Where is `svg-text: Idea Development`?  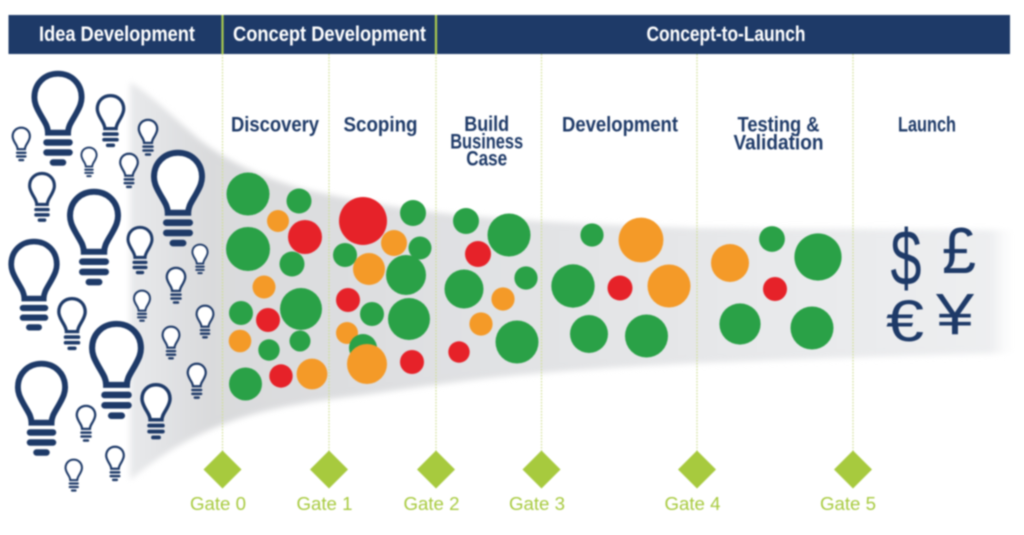
svg-text: Idea Development is located at coordinates (117, 34).